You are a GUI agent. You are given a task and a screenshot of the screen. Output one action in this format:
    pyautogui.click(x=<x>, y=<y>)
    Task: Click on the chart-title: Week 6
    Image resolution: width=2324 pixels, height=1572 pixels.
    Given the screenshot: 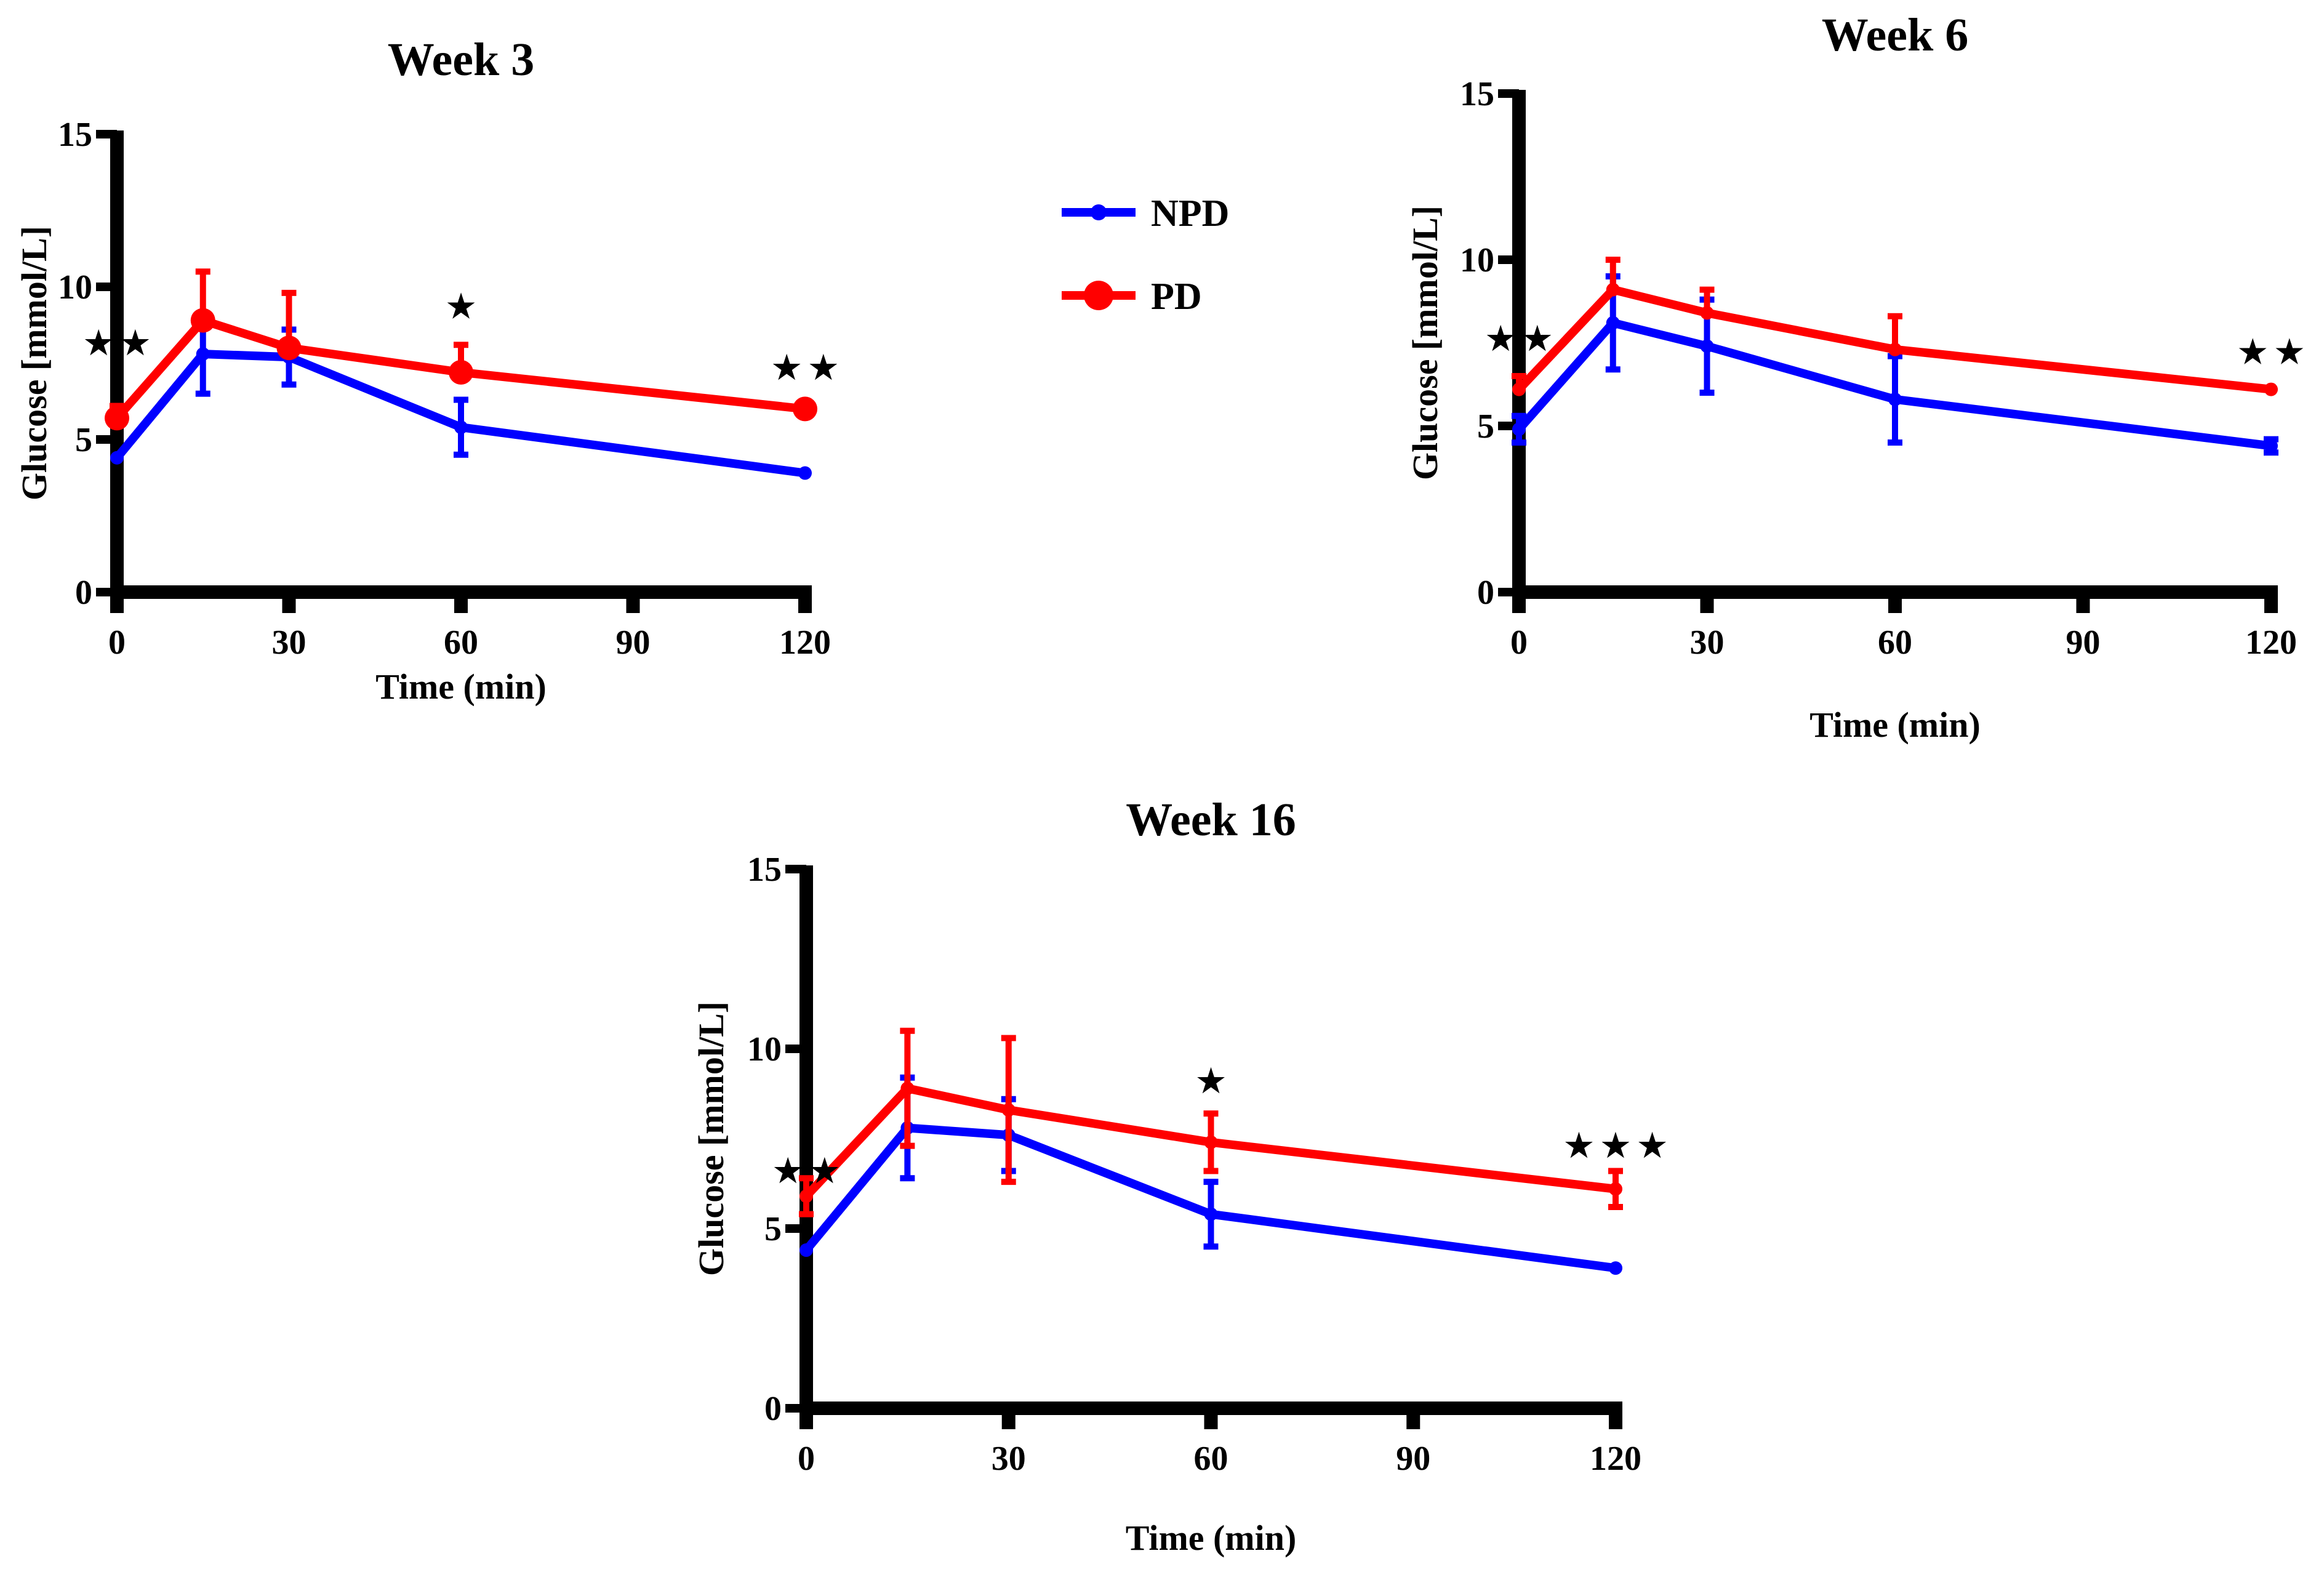 What is the action you would take?
    pyautogui.click(x=1895, y=35)
    